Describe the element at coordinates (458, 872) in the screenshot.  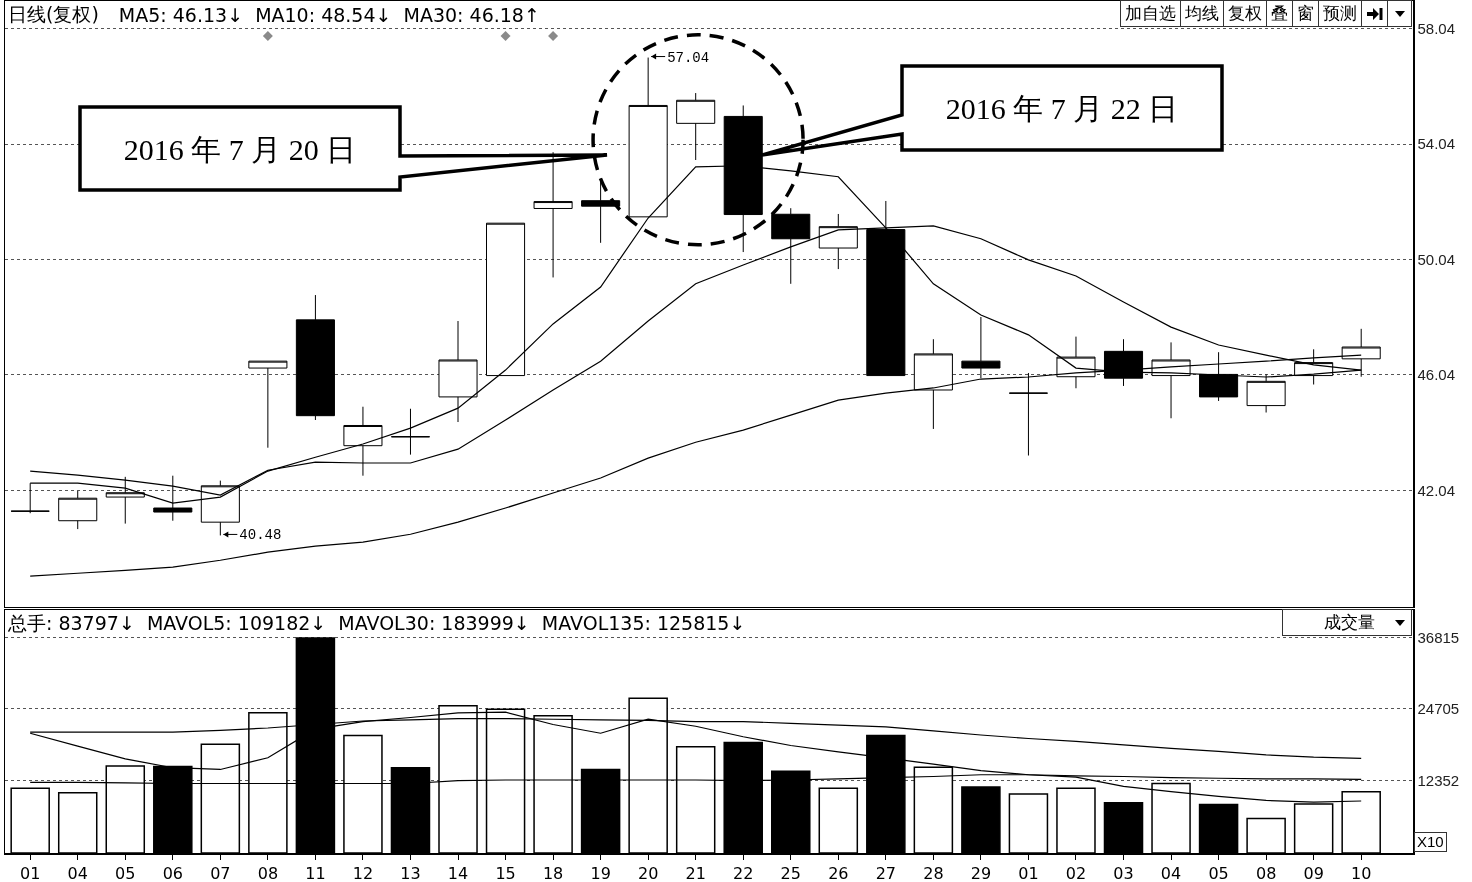
I see `x-tick-label: 14` at that location.